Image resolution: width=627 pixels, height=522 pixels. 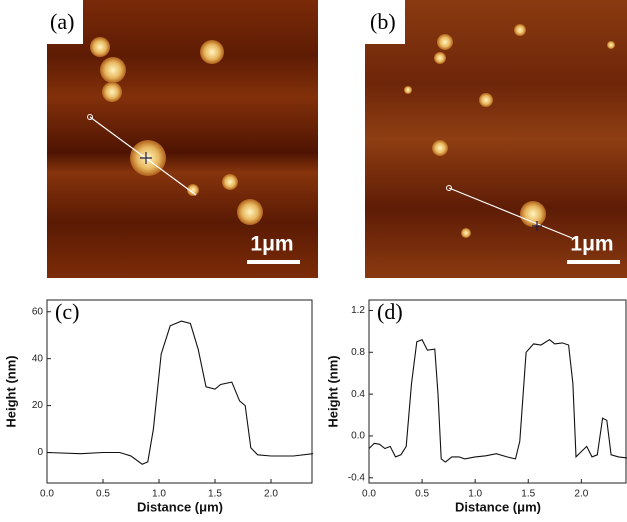 What do you see at coordinates (38, 358) in the screenshot?
I see `y-tick-label: 40` at bounding box center [38, 358].